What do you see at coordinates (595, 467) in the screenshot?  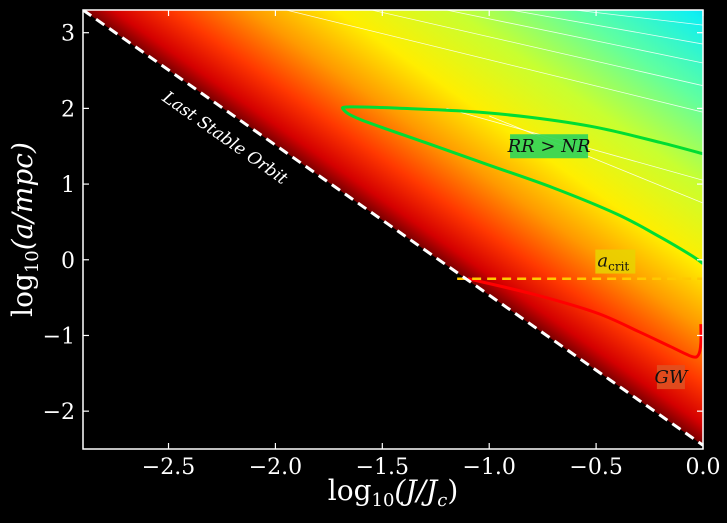 I see `x-tick-label: −0.5` at bounding box center [595, 467].